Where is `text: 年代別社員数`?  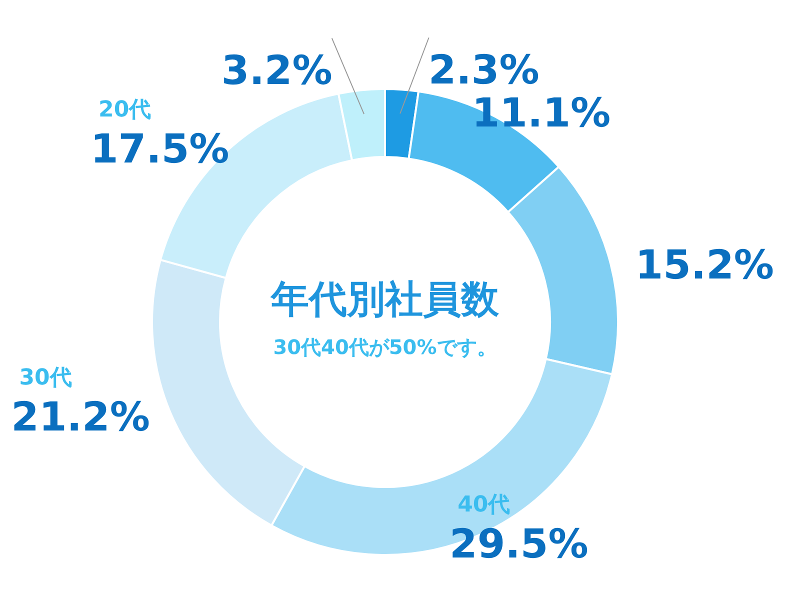 text: 年代別社員数 is located at coordinates (385, 299).